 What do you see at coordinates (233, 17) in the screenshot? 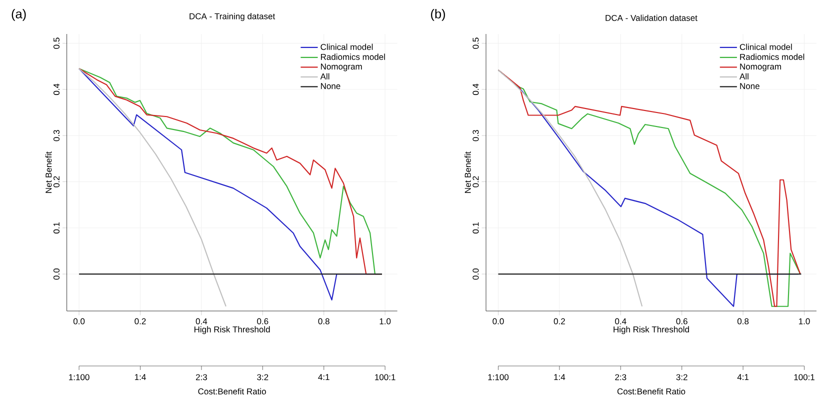
I see `chart-title: DCA - Training dataset` at bounding box center [233, 17].